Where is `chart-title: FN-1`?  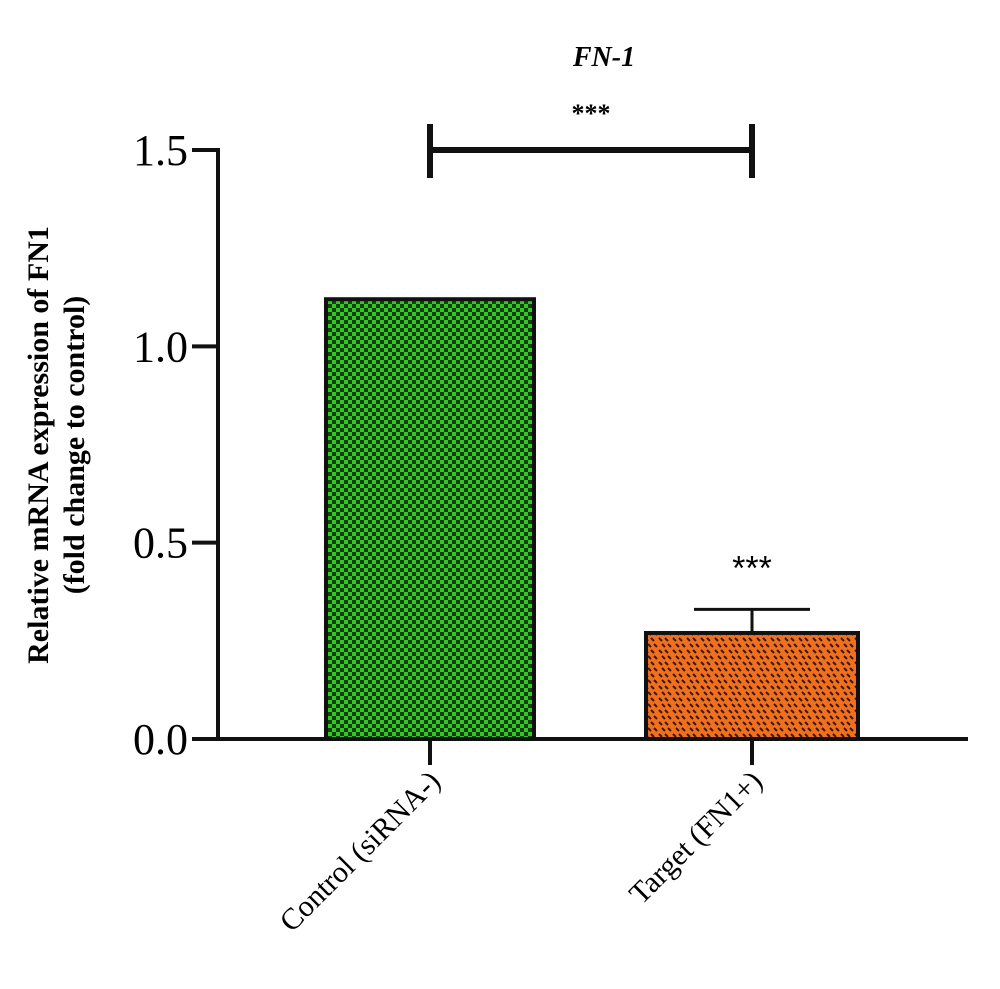
chart-title: FN-1 is located at coordinates (603, 57).